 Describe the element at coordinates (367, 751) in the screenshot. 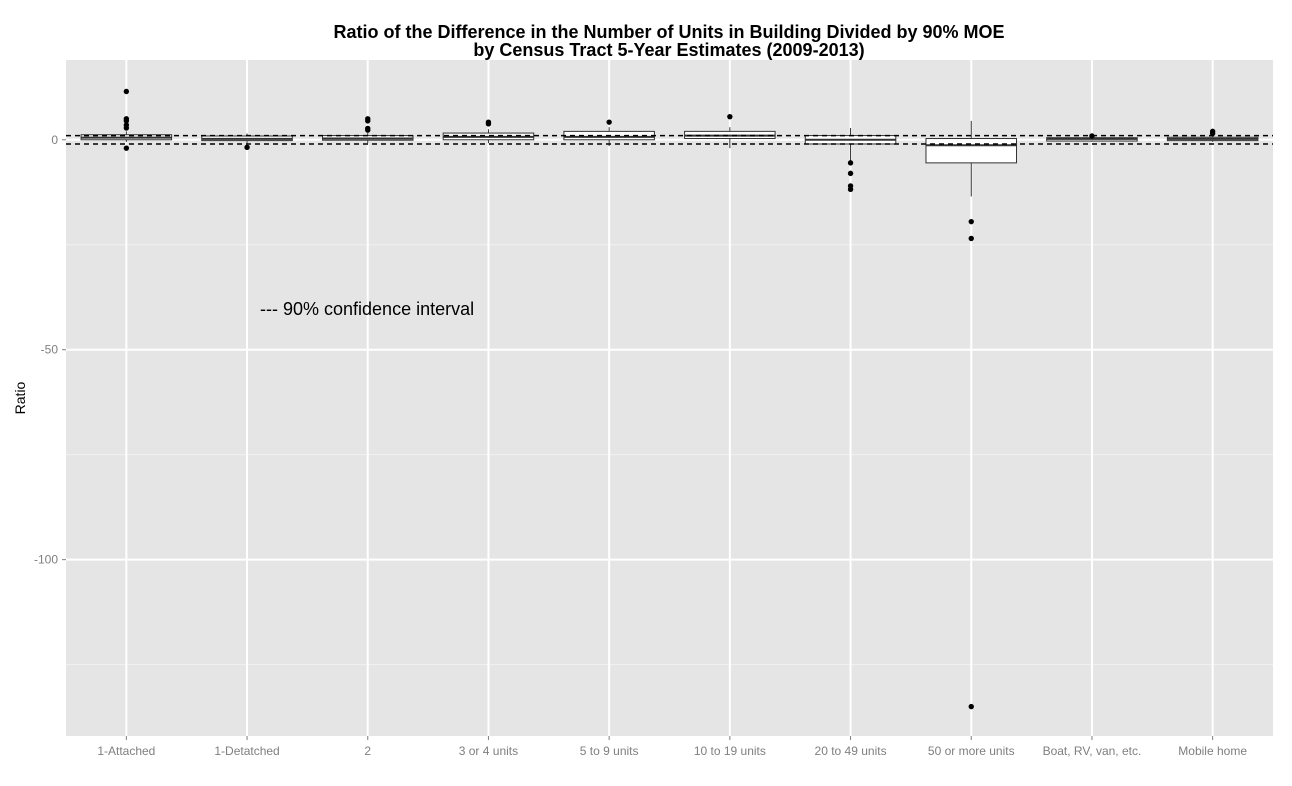

I see `x-tick-label: 2` at that location.